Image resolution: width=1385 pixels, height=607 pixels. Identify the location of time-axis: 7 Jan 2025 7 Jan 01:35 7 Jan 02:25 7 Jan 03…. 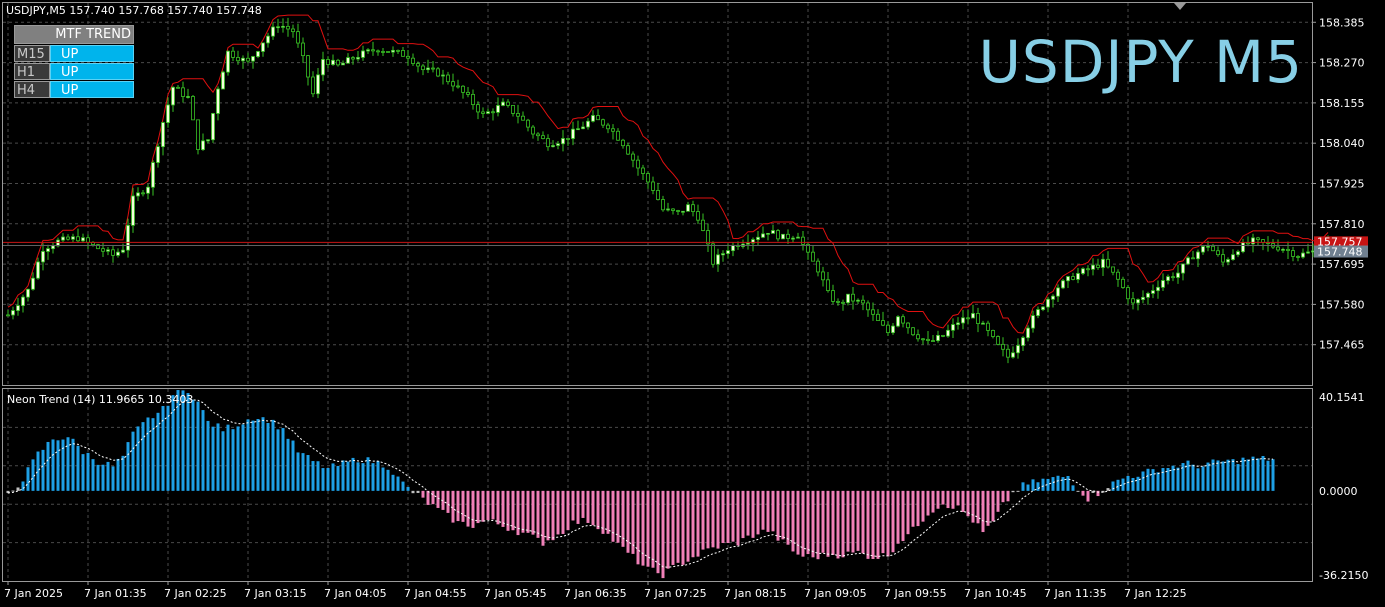
(595, 590).